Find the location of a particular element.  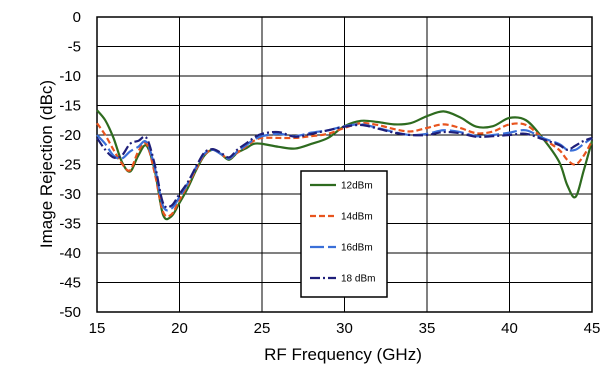

x-tick-labels: 15 20 25 30 35 40 45 is located at coordinates (345, 328).